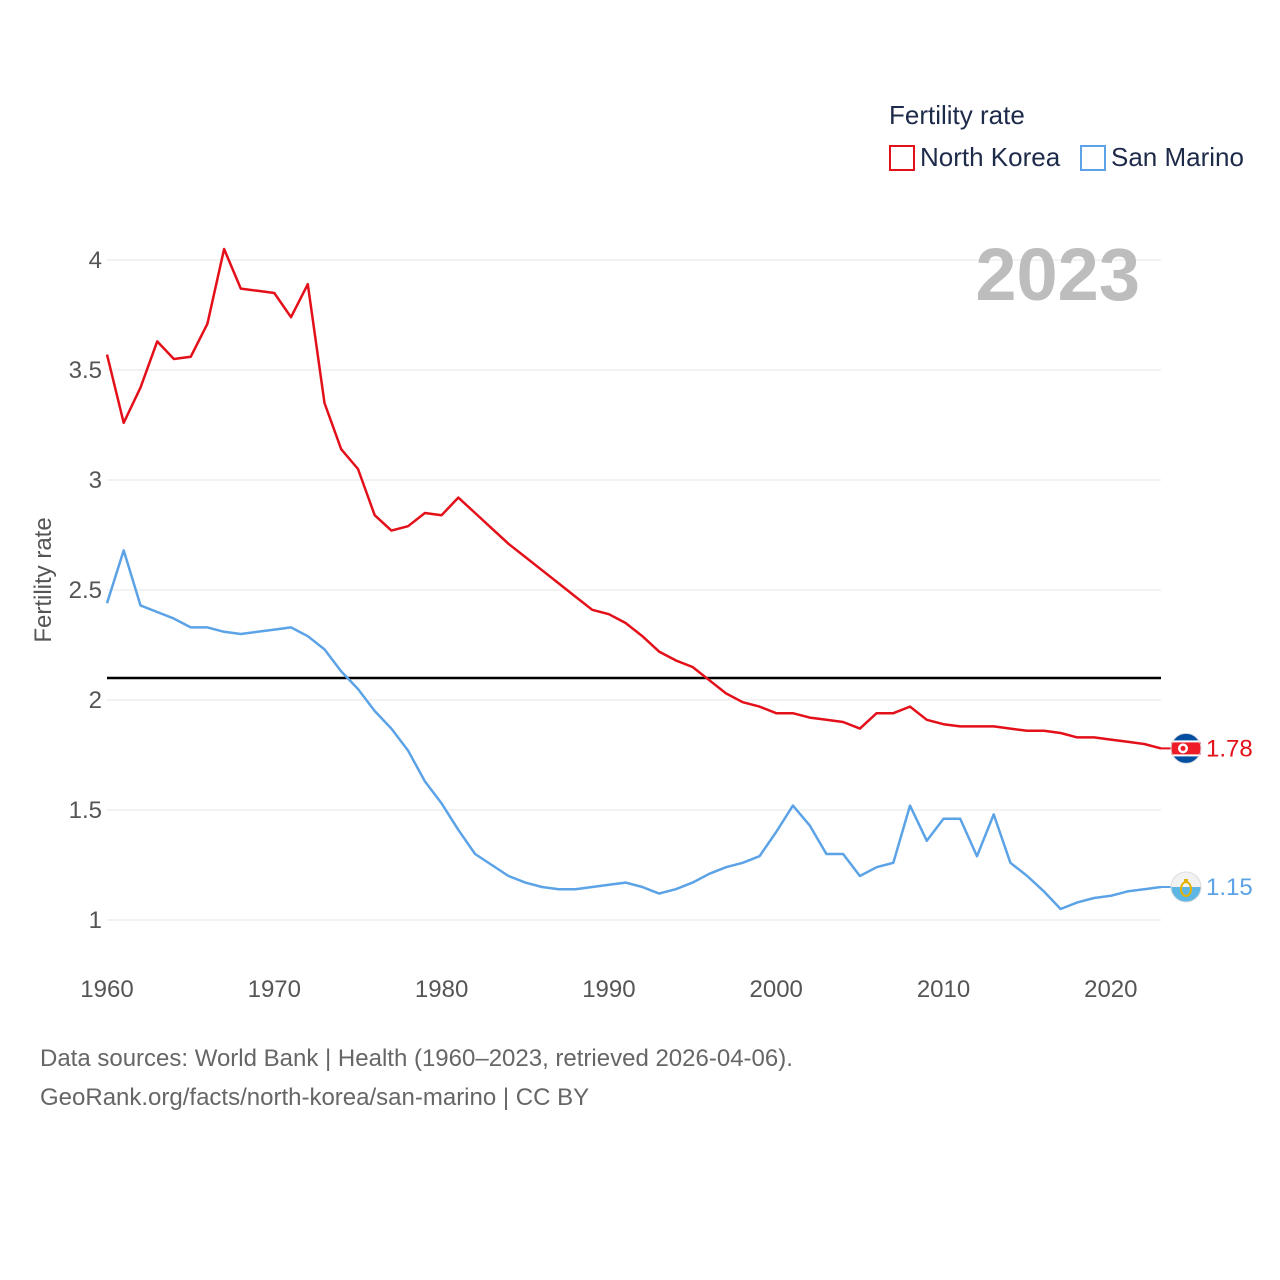 This screenshot has width=1280, height=1280. I want to click on x-tick-label: 2010, so click(943, 989).